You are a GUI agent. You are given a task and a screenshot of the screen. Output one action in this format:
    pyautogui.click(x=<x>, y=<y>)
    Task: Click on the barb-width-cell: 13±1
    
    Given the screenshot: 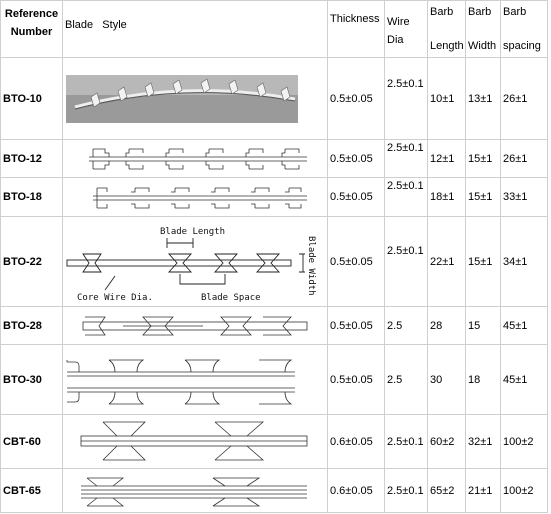 What is the action you would take?
    pyautogui.click(x=483, y=98)
    